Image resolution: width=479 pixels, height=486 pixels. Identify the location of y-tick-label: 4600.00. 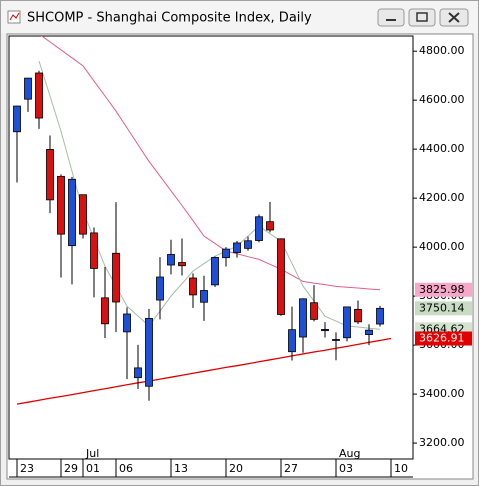
(442, 99).